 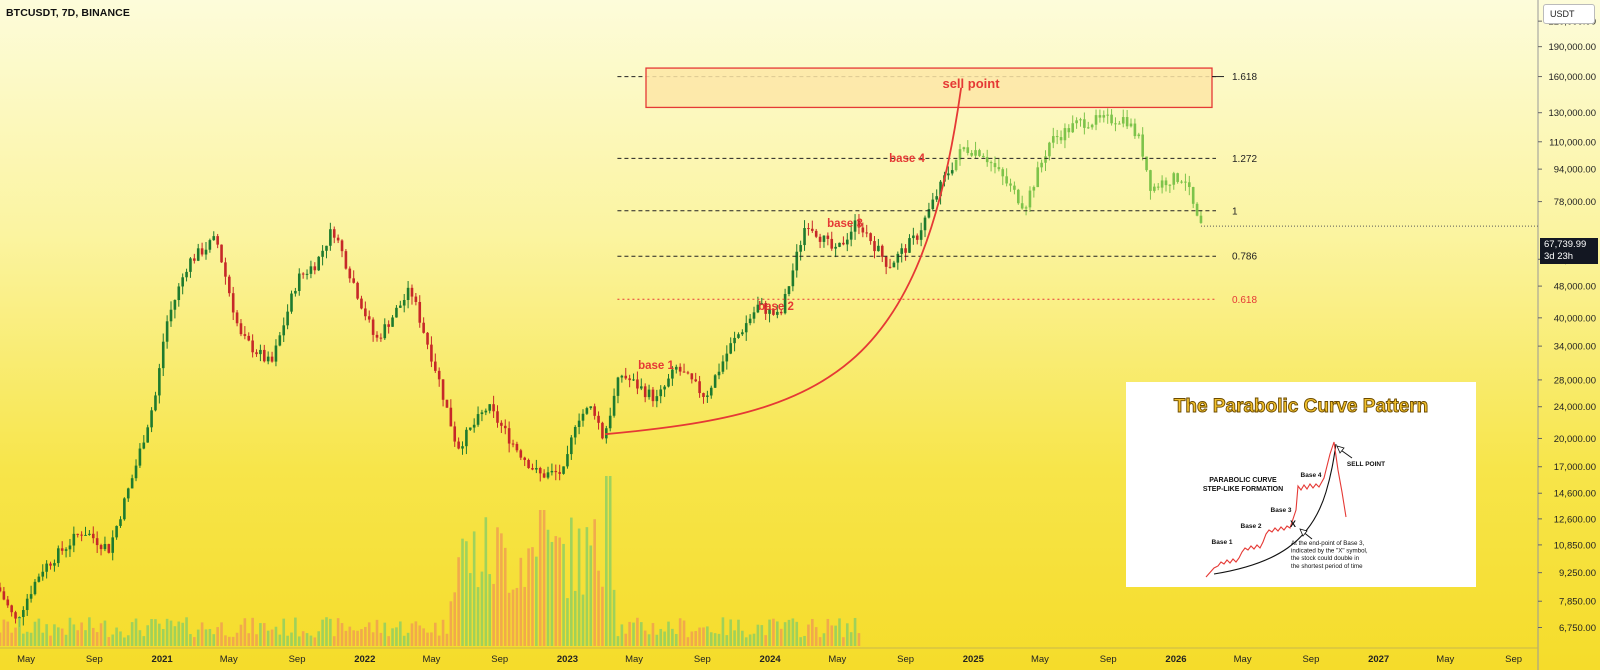 I want to click on price-axis-panel, so click(x=1569, y=335).